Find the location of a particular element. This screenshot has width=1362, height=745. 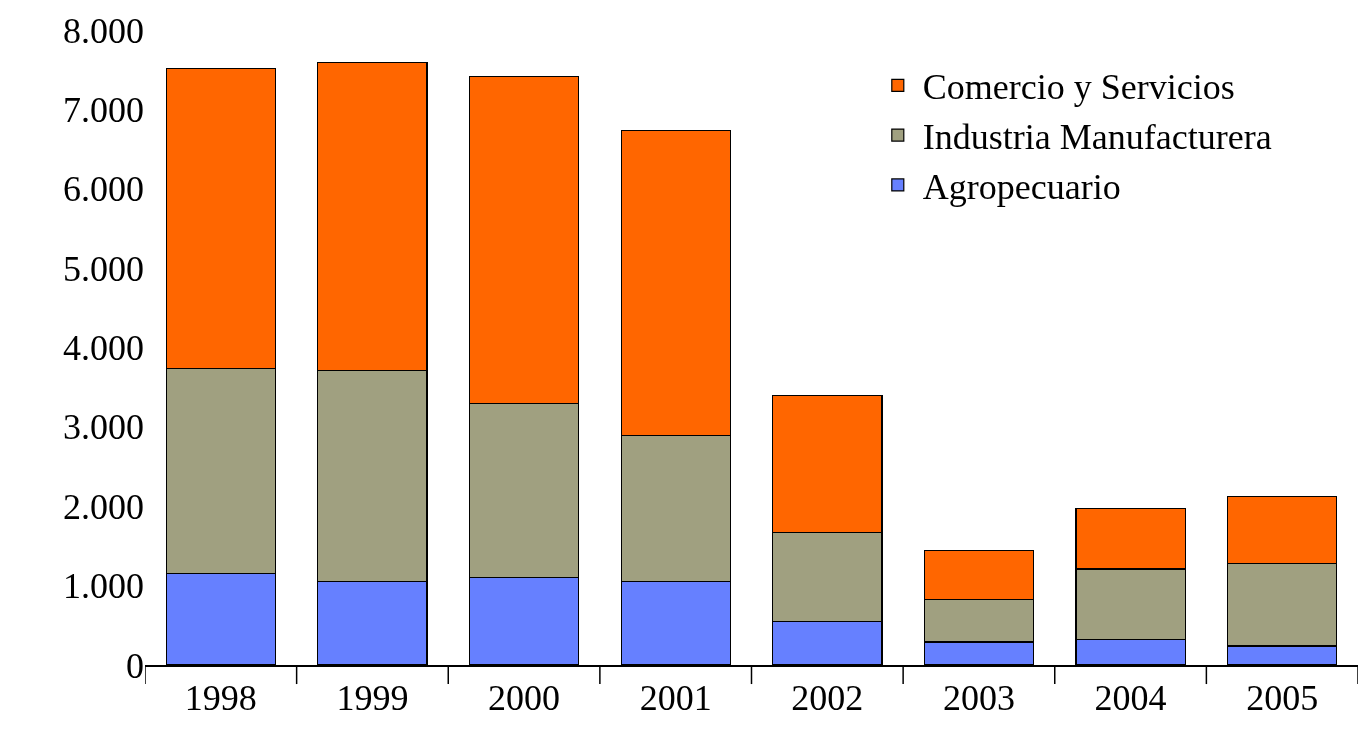

y-tick-label: 8.000 is located at coordinates (103, 30).